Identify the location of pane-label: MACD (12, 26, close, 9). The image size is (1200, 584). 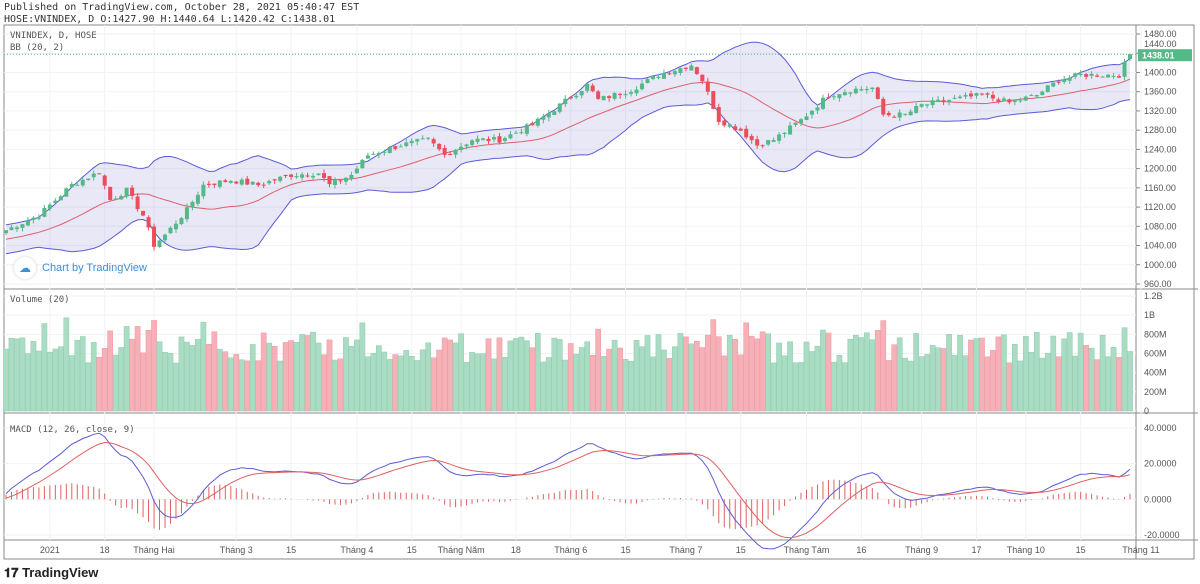
(72, 430).